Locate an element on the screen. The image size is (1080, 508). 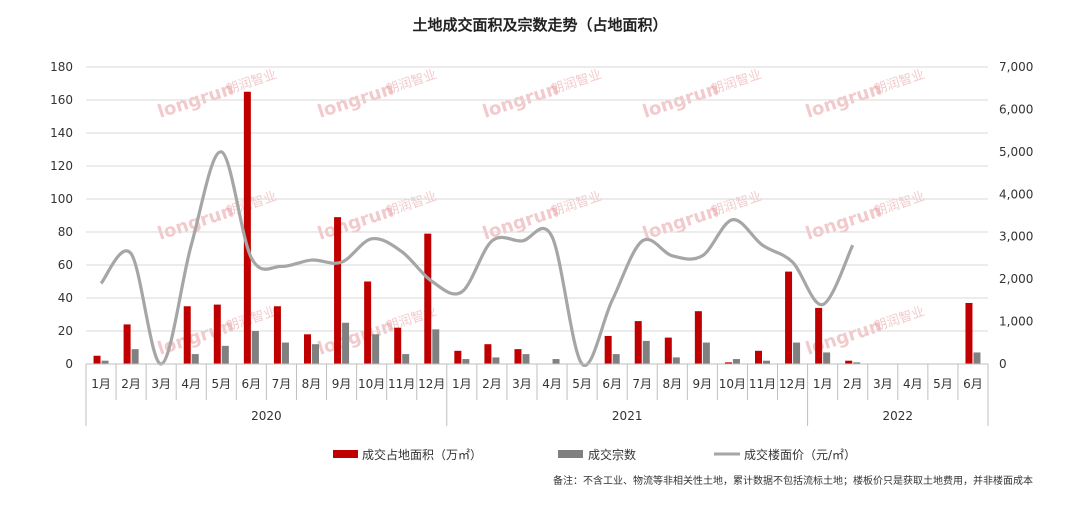
left-tick-label: 120 is located at coordinates (61, 166).